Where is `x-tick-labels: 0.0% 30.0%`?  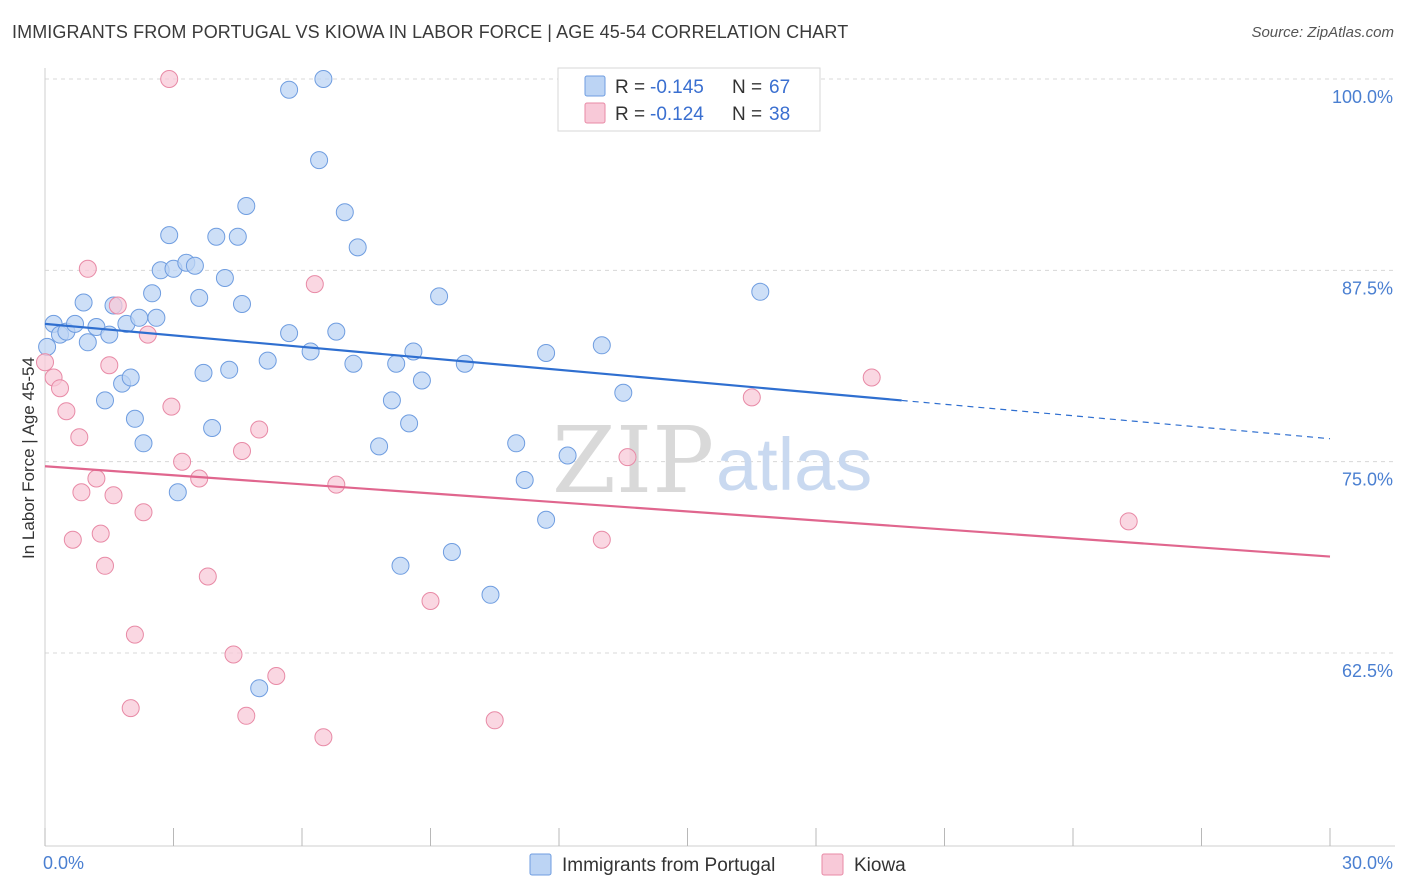
x-tick-labels: 0.0% 30.0% is located at coordinates (718, 863).